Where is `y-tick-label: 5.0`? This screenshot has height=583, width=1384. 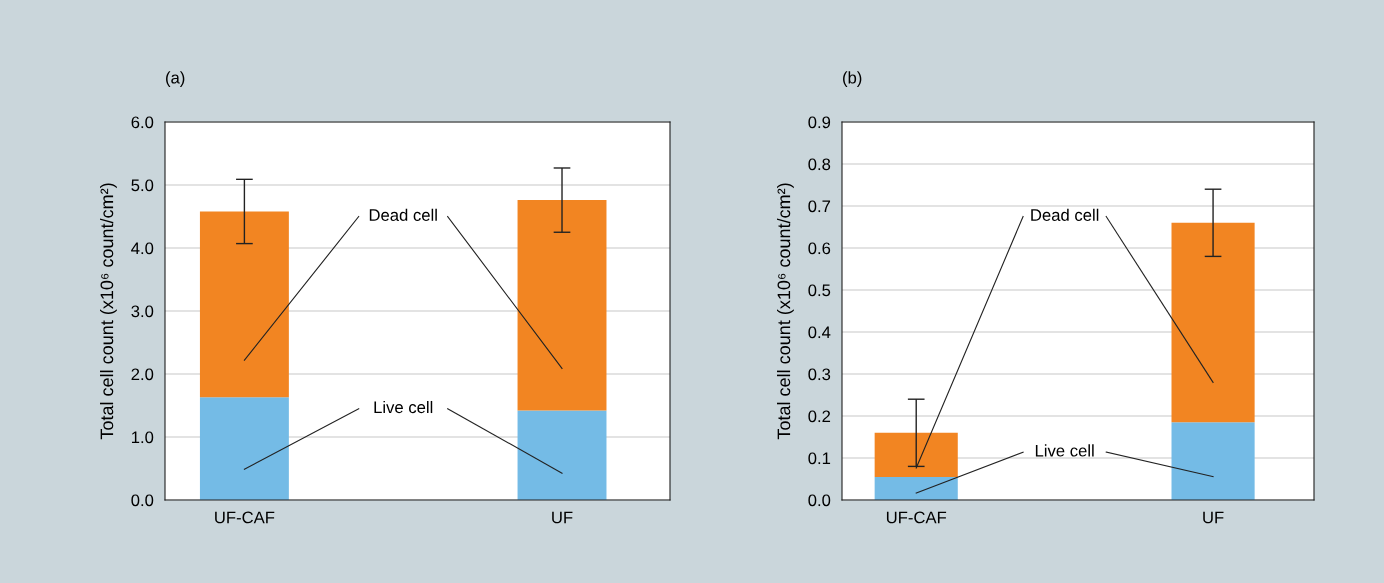 y-tick-label: 5.0 is located at coordinates (142, 185).